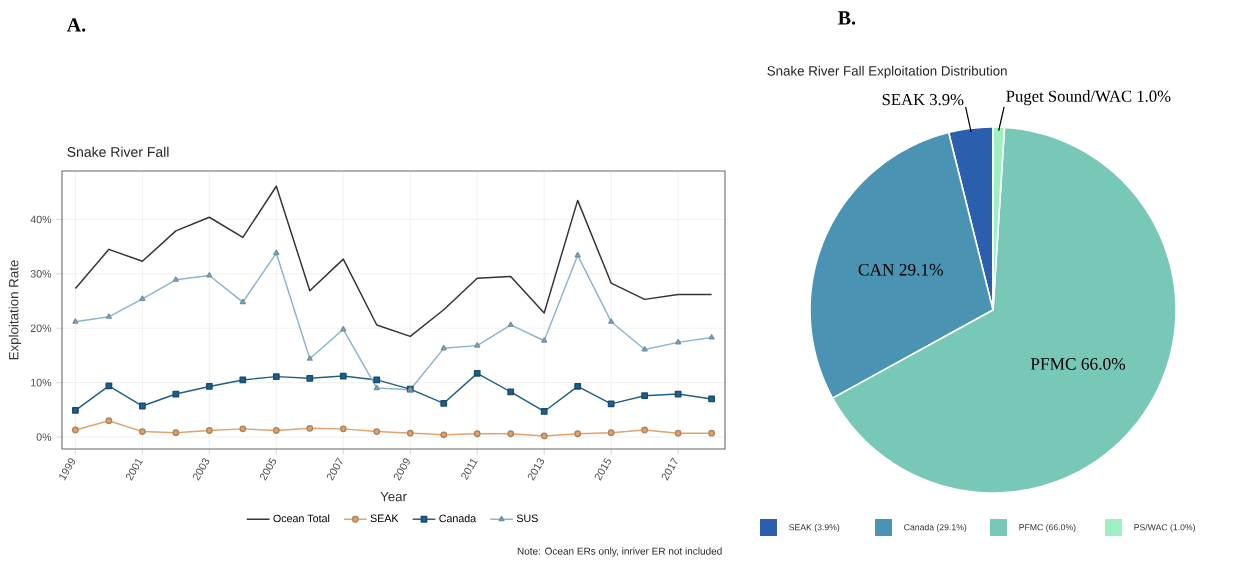  What do you see at coordinates (384, 518) in the screenshot?
I see `legend-label: SEAK` at bounding box center [384, 518].